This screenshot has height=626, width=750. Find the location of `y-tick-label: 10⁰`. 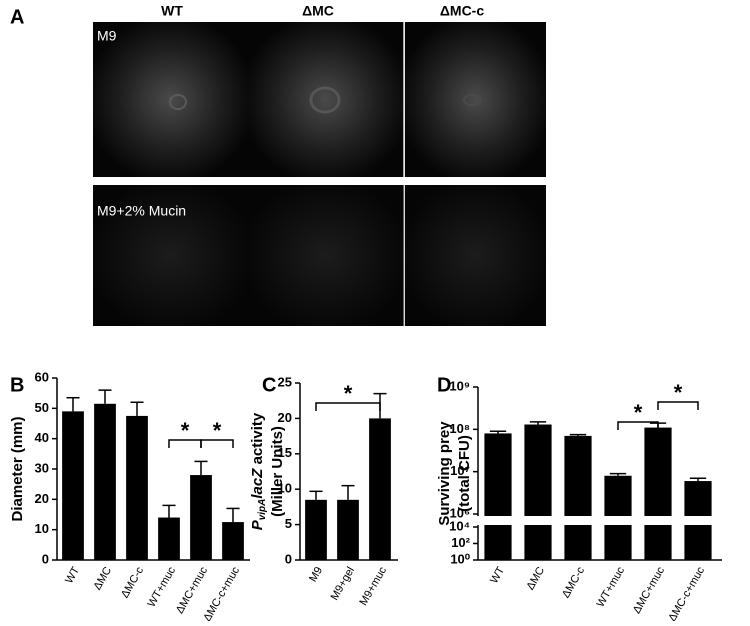

y-tick-label: 10⁰ is located at coordinates (460, 558).